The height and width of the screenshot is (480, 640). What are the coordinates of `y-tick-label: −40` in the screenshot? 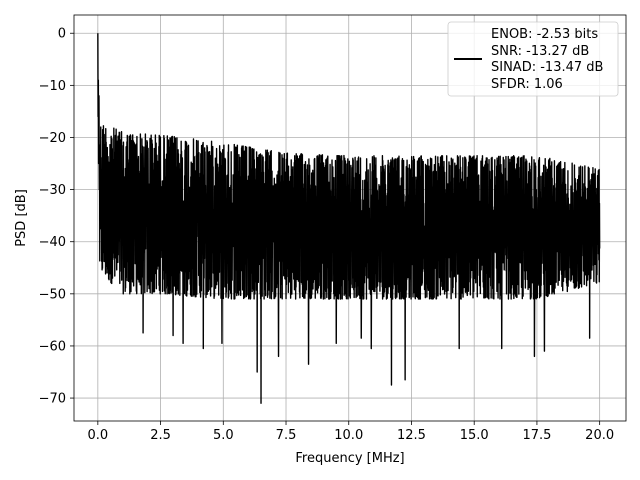 It's located at (52, 242).